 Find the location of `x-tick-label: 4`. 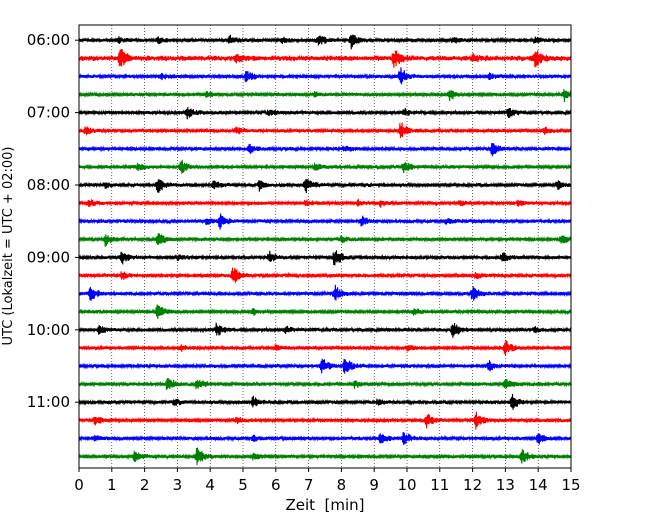

x-tick-label: 4 is located at coordinates (210, 485).